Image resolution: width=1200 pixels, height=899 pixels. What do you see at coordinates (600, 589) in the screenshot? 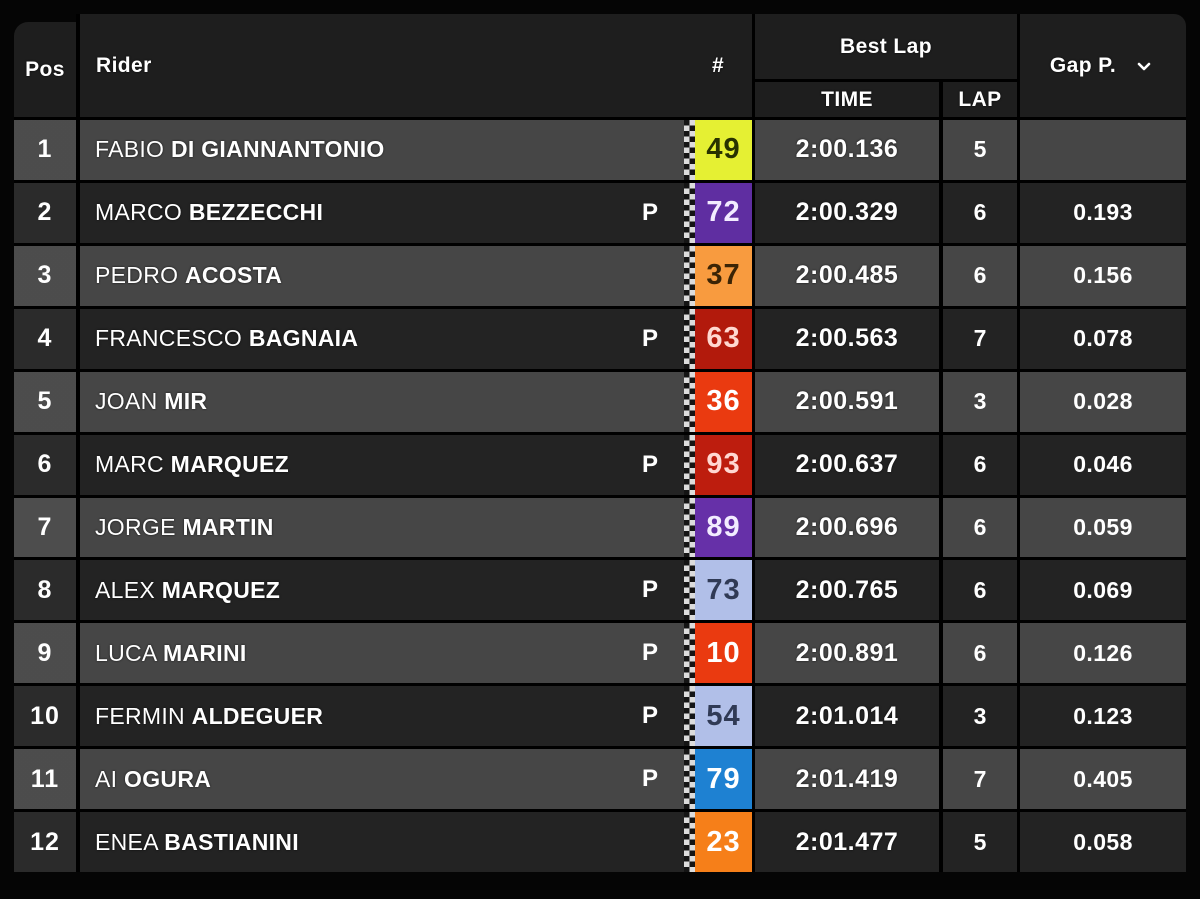
I see `table-row: 8 ALEX MARQUEZ P 73 2:00.765 6 0.069` at bounding box center [600, 589].